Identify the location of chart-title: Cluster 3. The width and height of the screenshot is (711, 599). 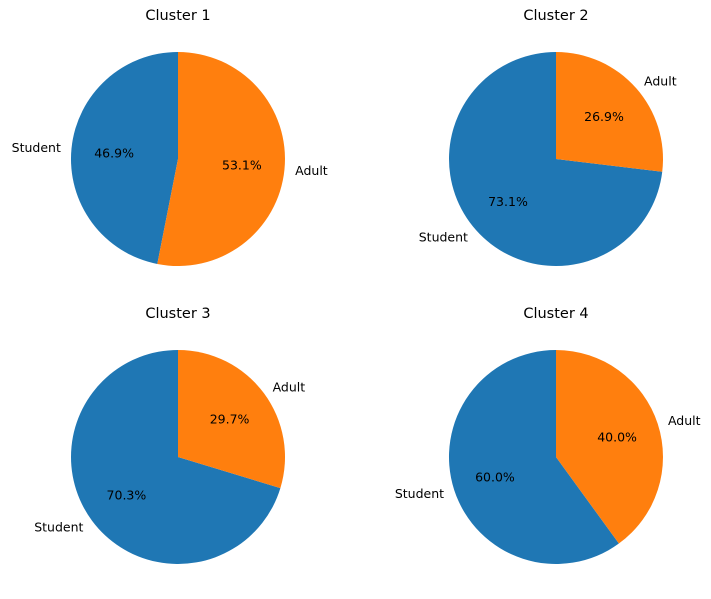
(177, 314).